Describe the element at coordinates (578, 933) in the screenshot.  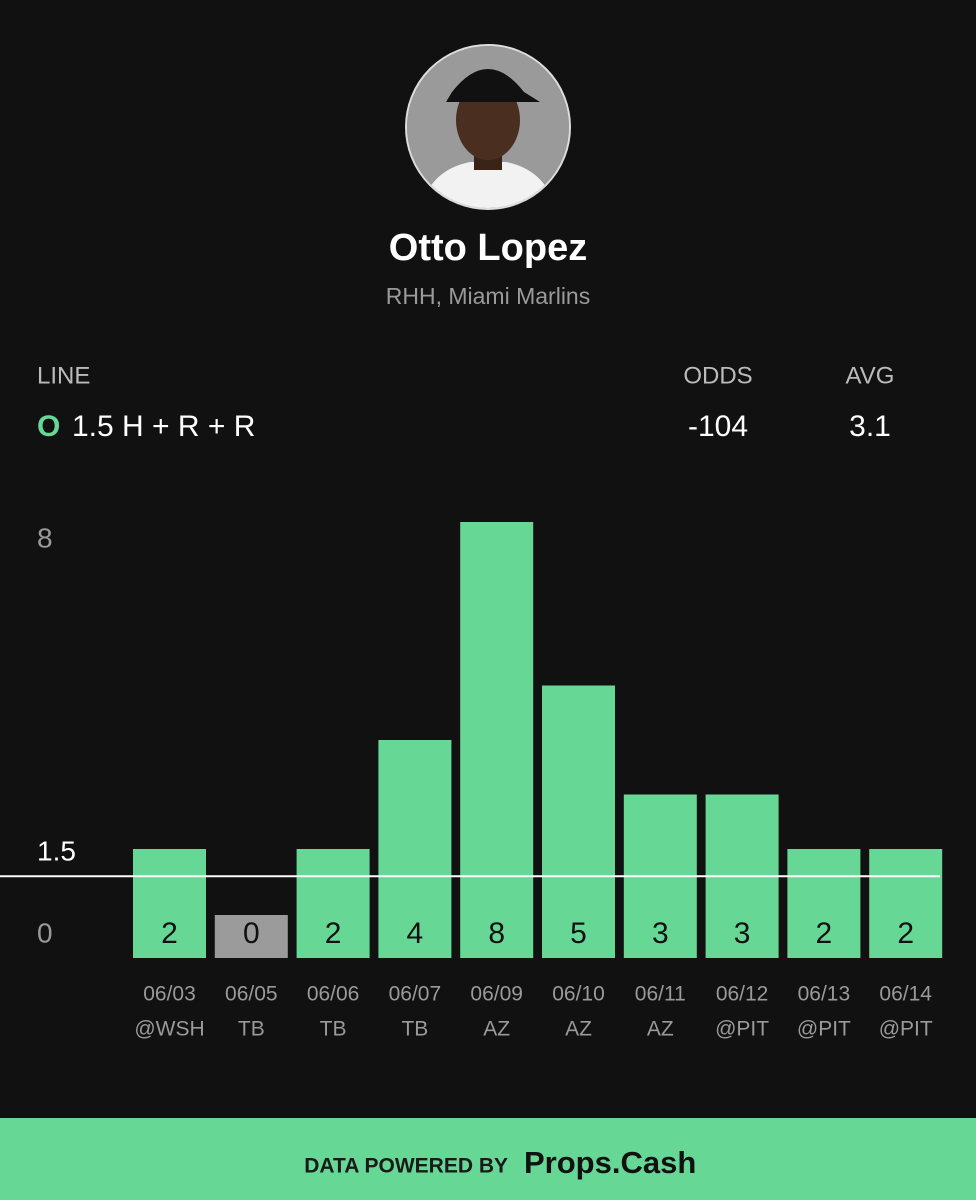
I see `bar-value-label: 5` at that location.